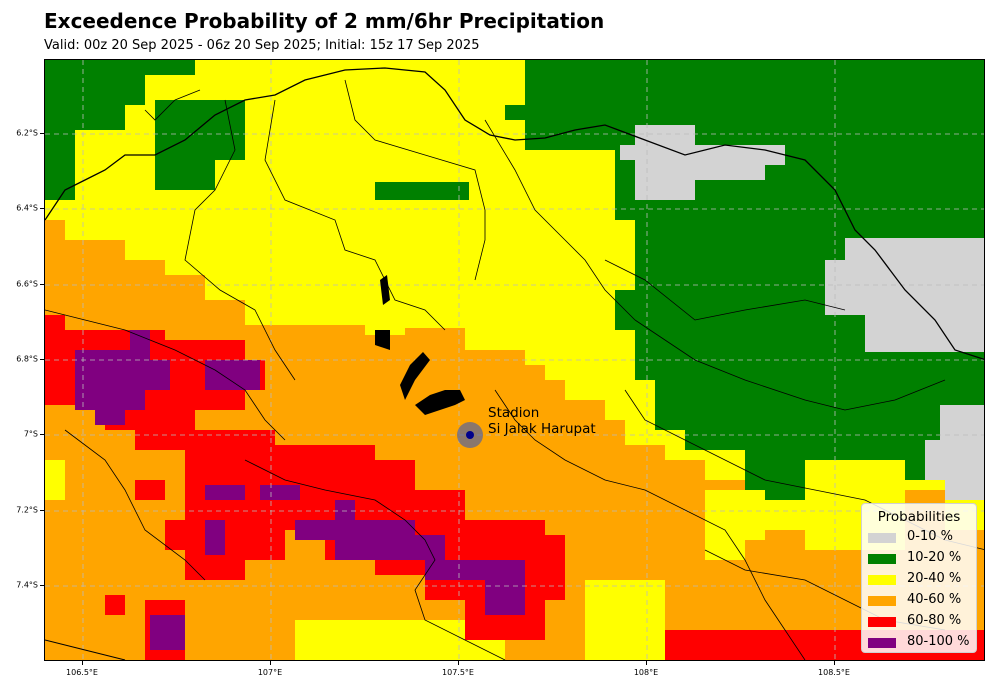 The width and height of the screenshot is (1000, 700). Describe the element at coordinates (215, 537) in the screenshot. I see `zone-80-100-patch-c` at that location.